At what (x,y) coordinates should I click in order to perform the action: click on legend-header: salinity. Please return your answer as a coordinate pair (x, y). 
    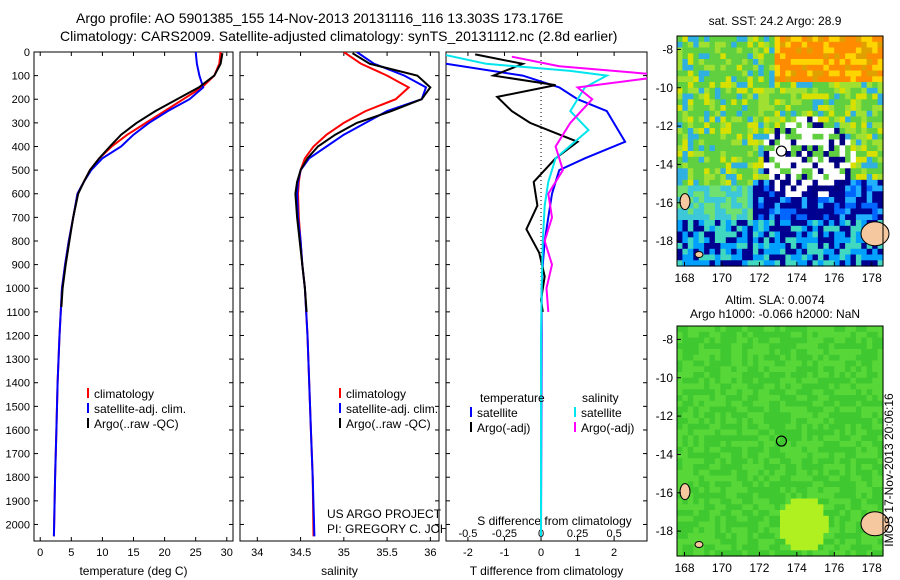
    Looking at the image, I should click on (600, 398).